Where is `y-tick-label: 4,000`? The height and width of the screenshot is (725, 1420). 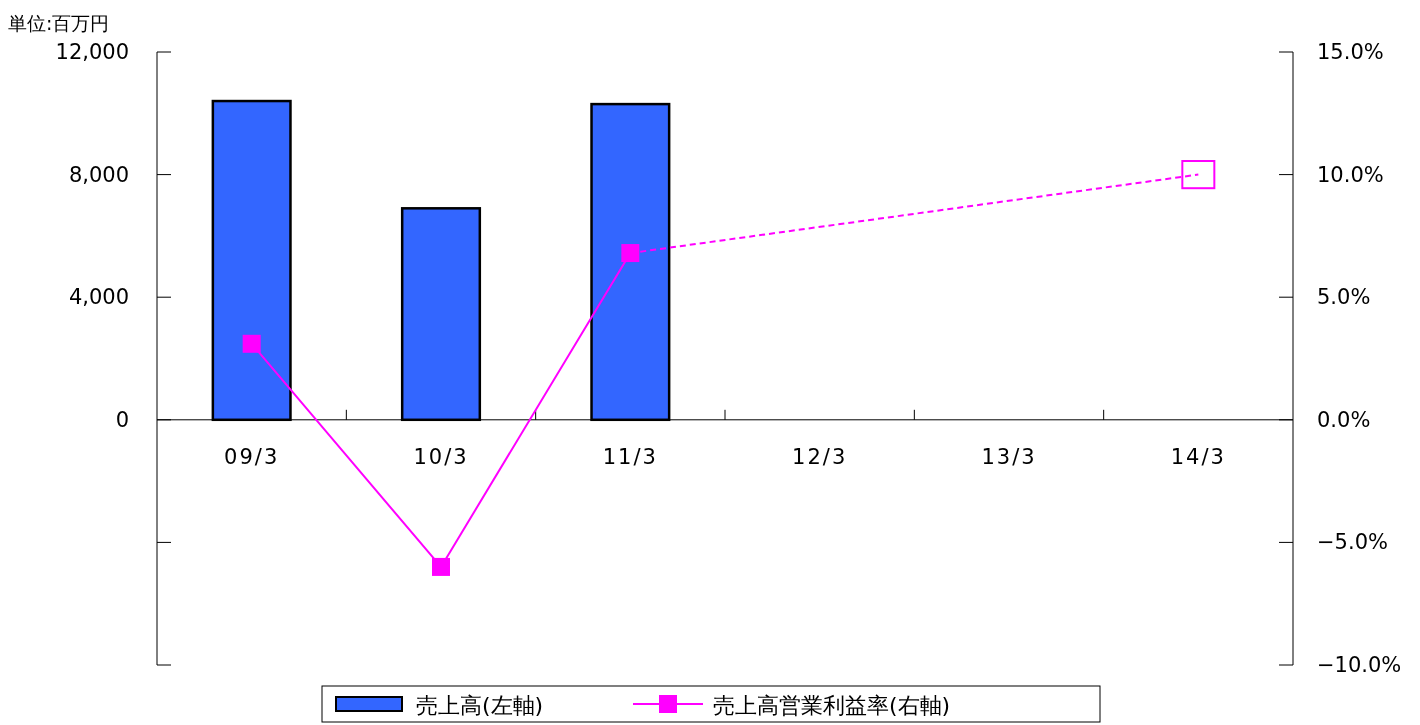 y-tick-label: 4,000 is located at coordinates (98, 297).